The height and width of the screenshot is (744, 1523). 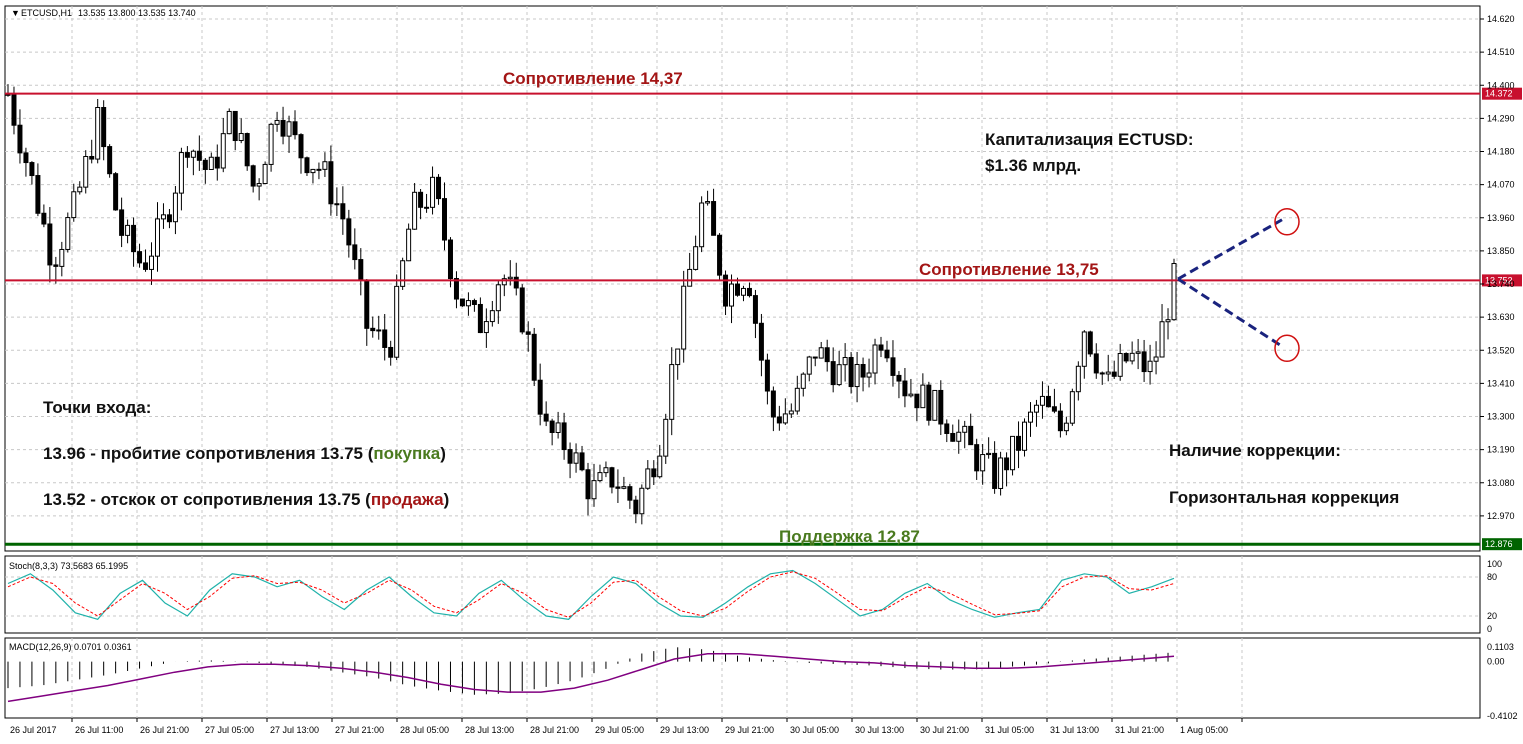 What do you see at coordinates (1501, 417) in the screenshot?
I see `price-tick-label: 13.300` at bounding box center [1501, 417].